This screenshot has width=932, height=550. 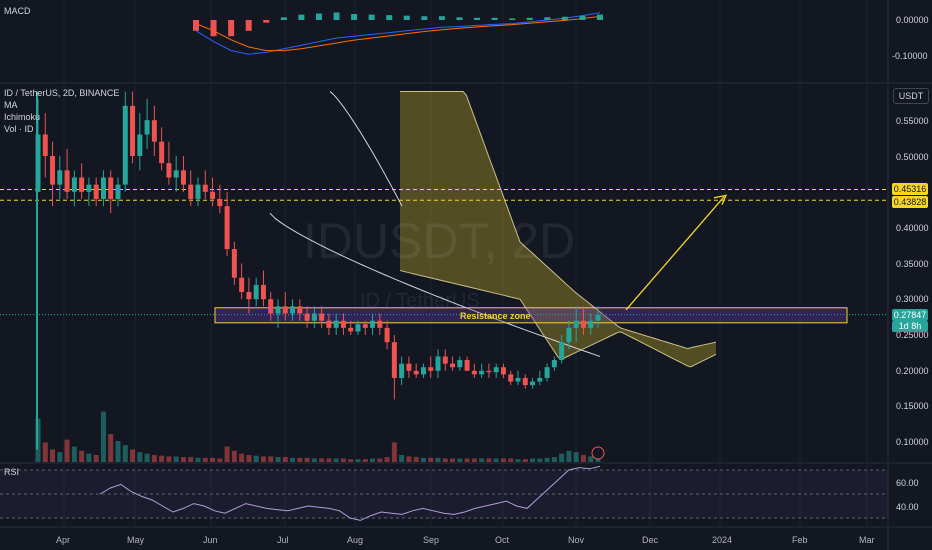 I want to click on date-tick-label: Sep, so click(x=431, y=540).